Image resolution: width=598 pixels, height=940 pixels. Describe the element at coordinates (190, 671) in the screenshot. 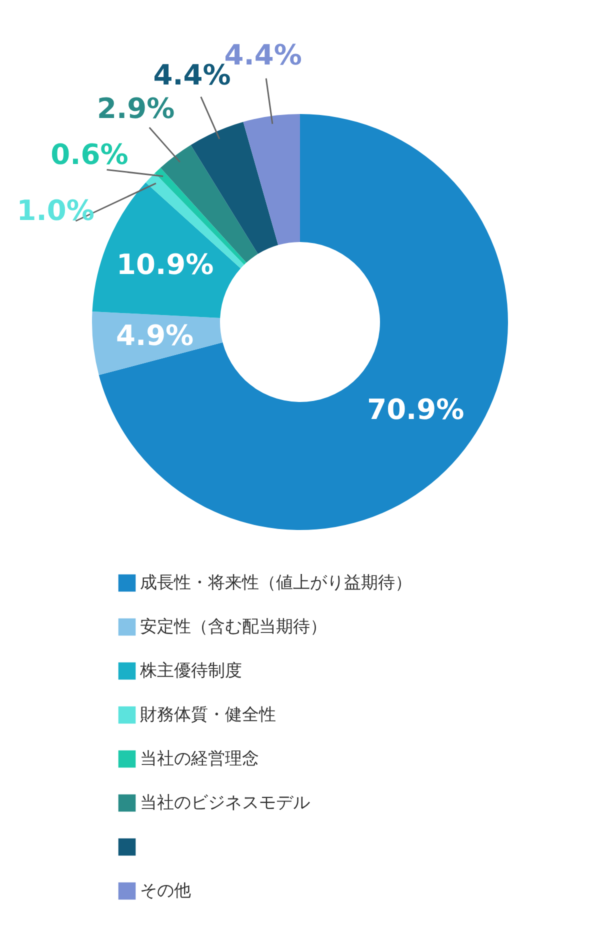

I see `legend-label: 株主優待制度` at that location.